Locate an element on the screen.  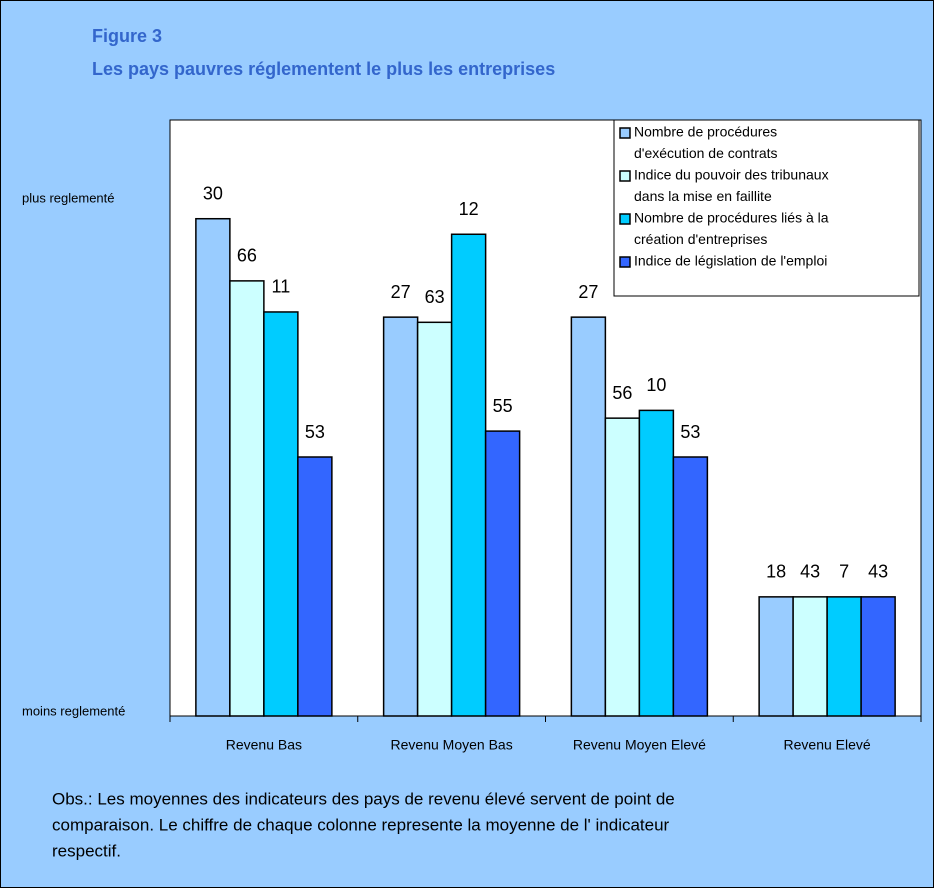
legend-label: Nombre de procédures liés à la is located at coordinates (731, 218).